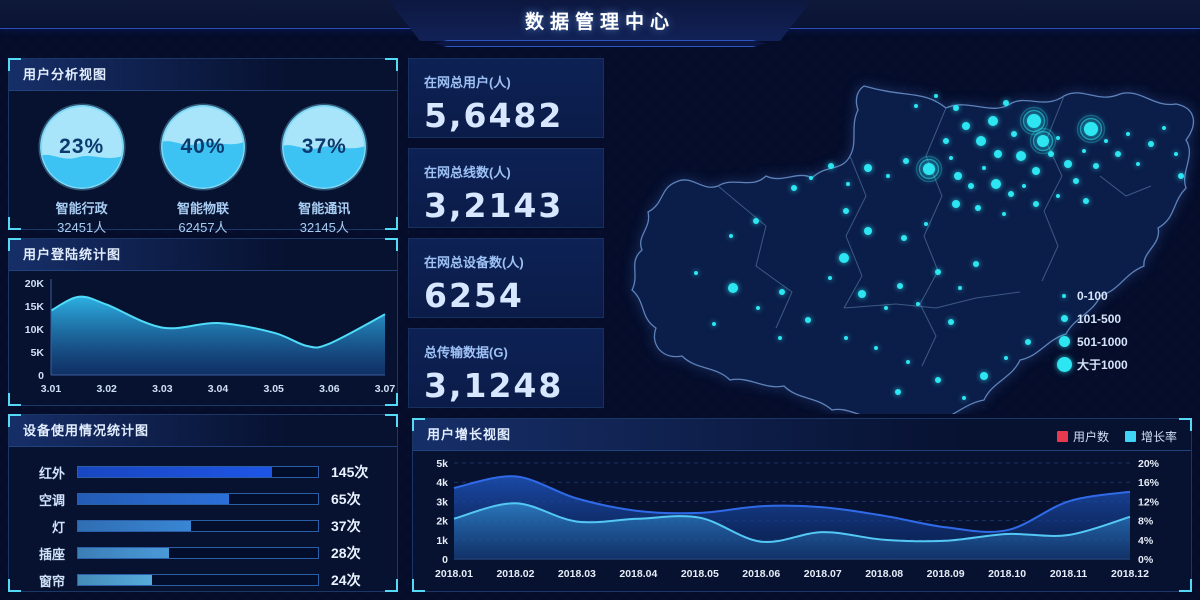 This screenshot has height=600, width=1200. Describe the element at coordinates (1089, 364) in the screenshot. I see `map-legend-item: 大于1000` at that location.